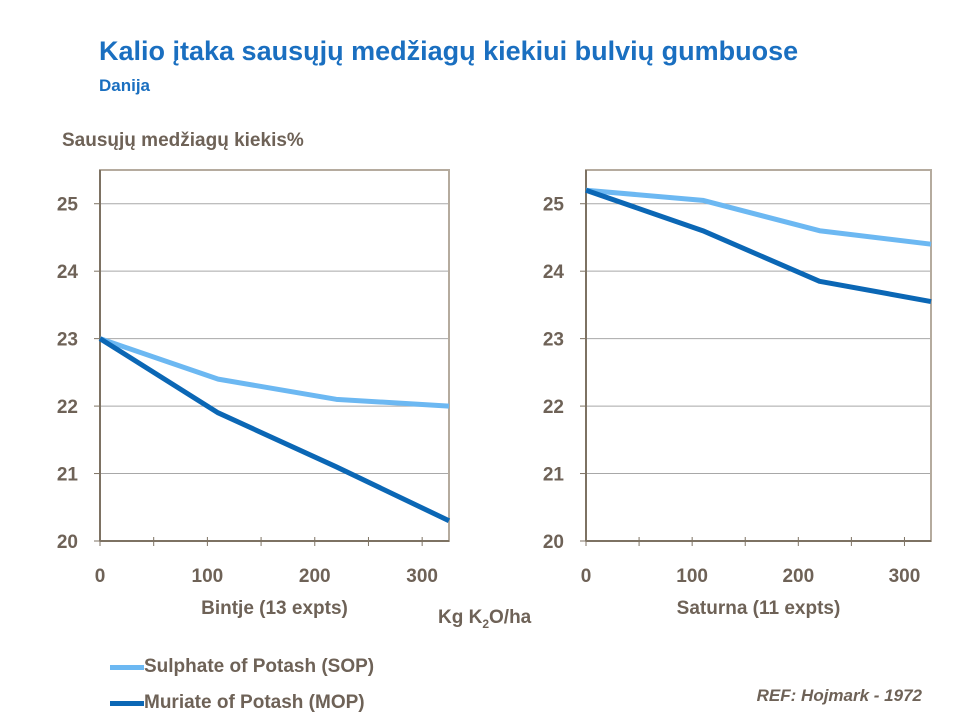 The image size is (960, 720). Describe the element at coordinates (259, 666) in the screenshot. I see `legend-label-sop: Sulphate of Potash (SOP)` at that location.